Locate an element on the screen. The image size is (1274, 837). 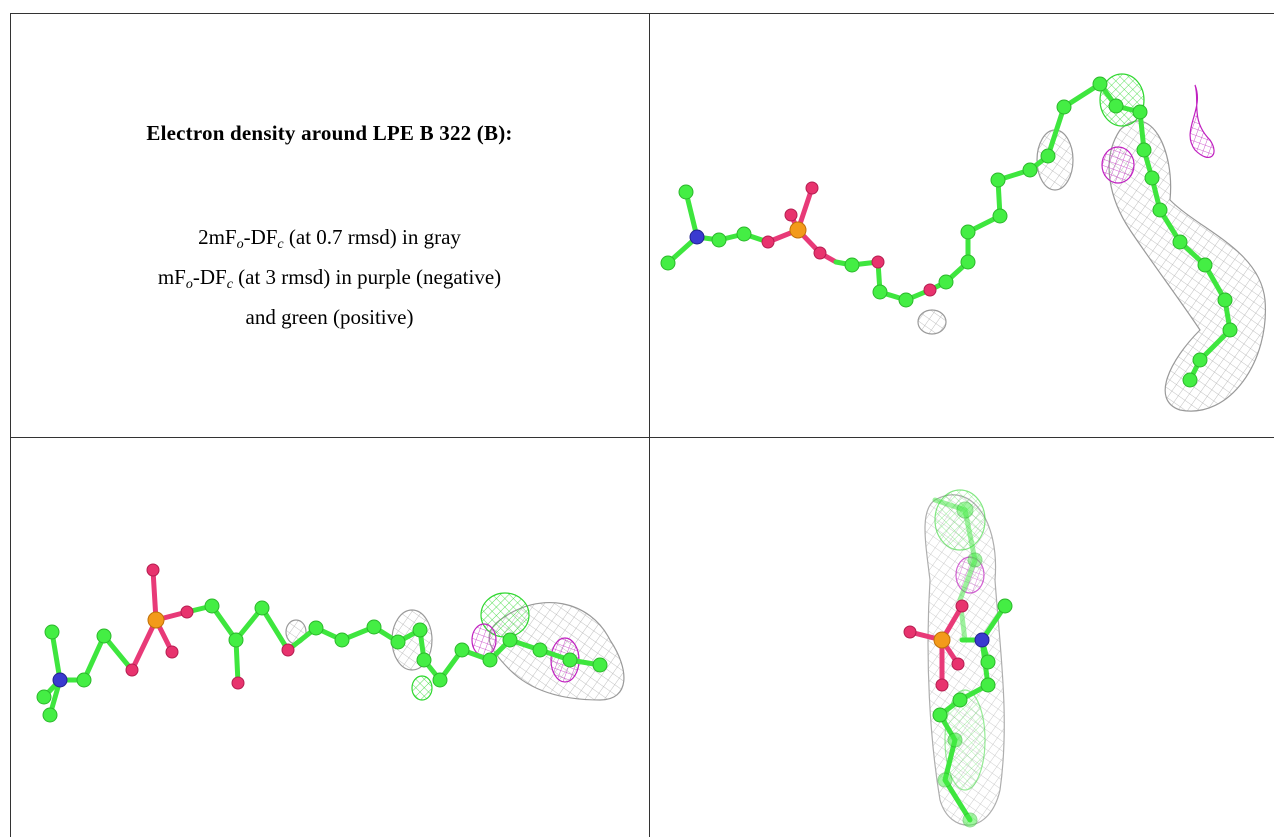
text: (at 0.7 rmsd) in gray is located at coordinates (372, 237).